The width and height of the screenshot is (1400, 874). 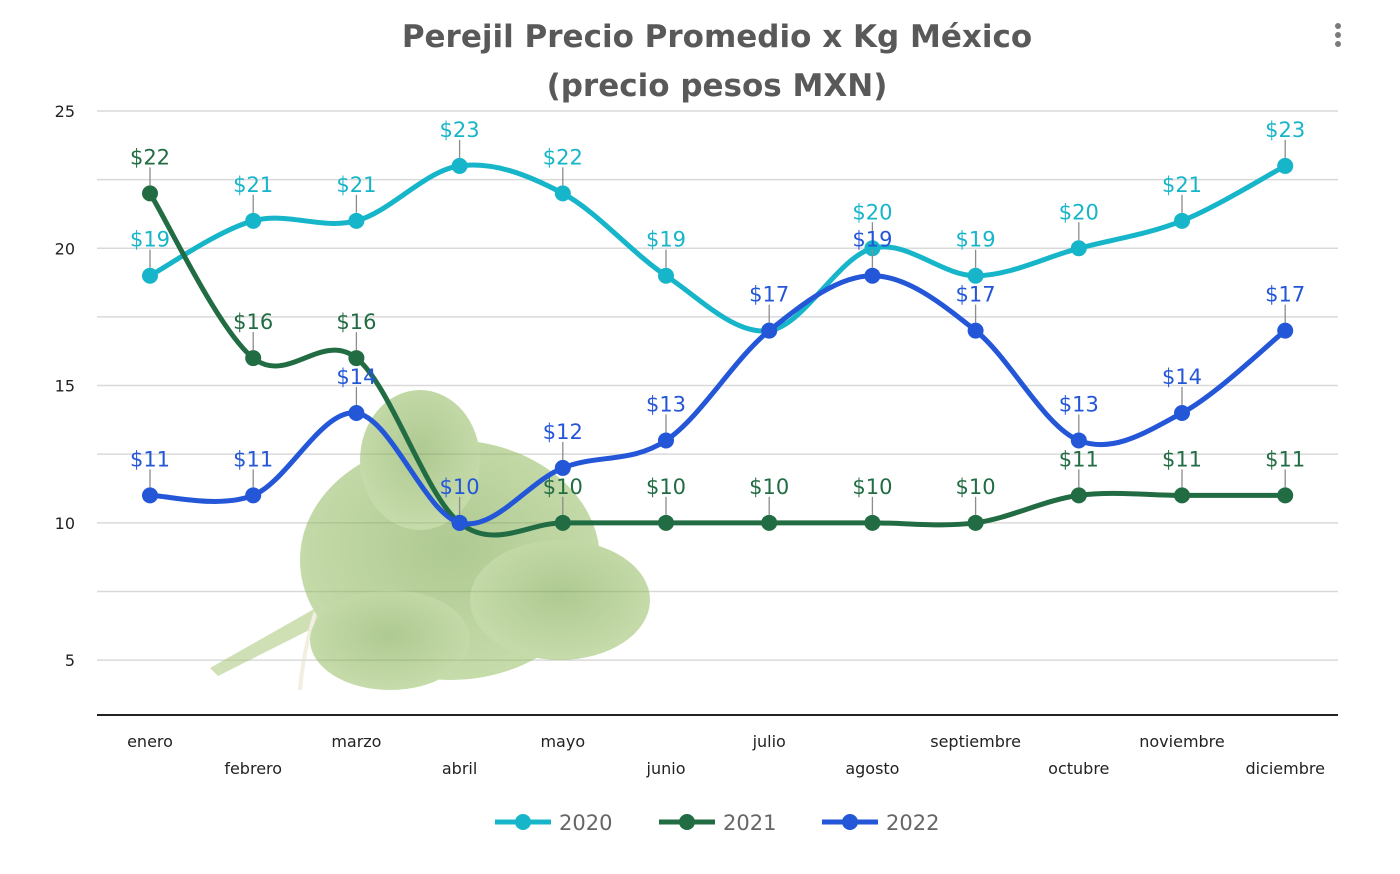 I want to click on data-label-2021: $22, so click(x=150, y=157).